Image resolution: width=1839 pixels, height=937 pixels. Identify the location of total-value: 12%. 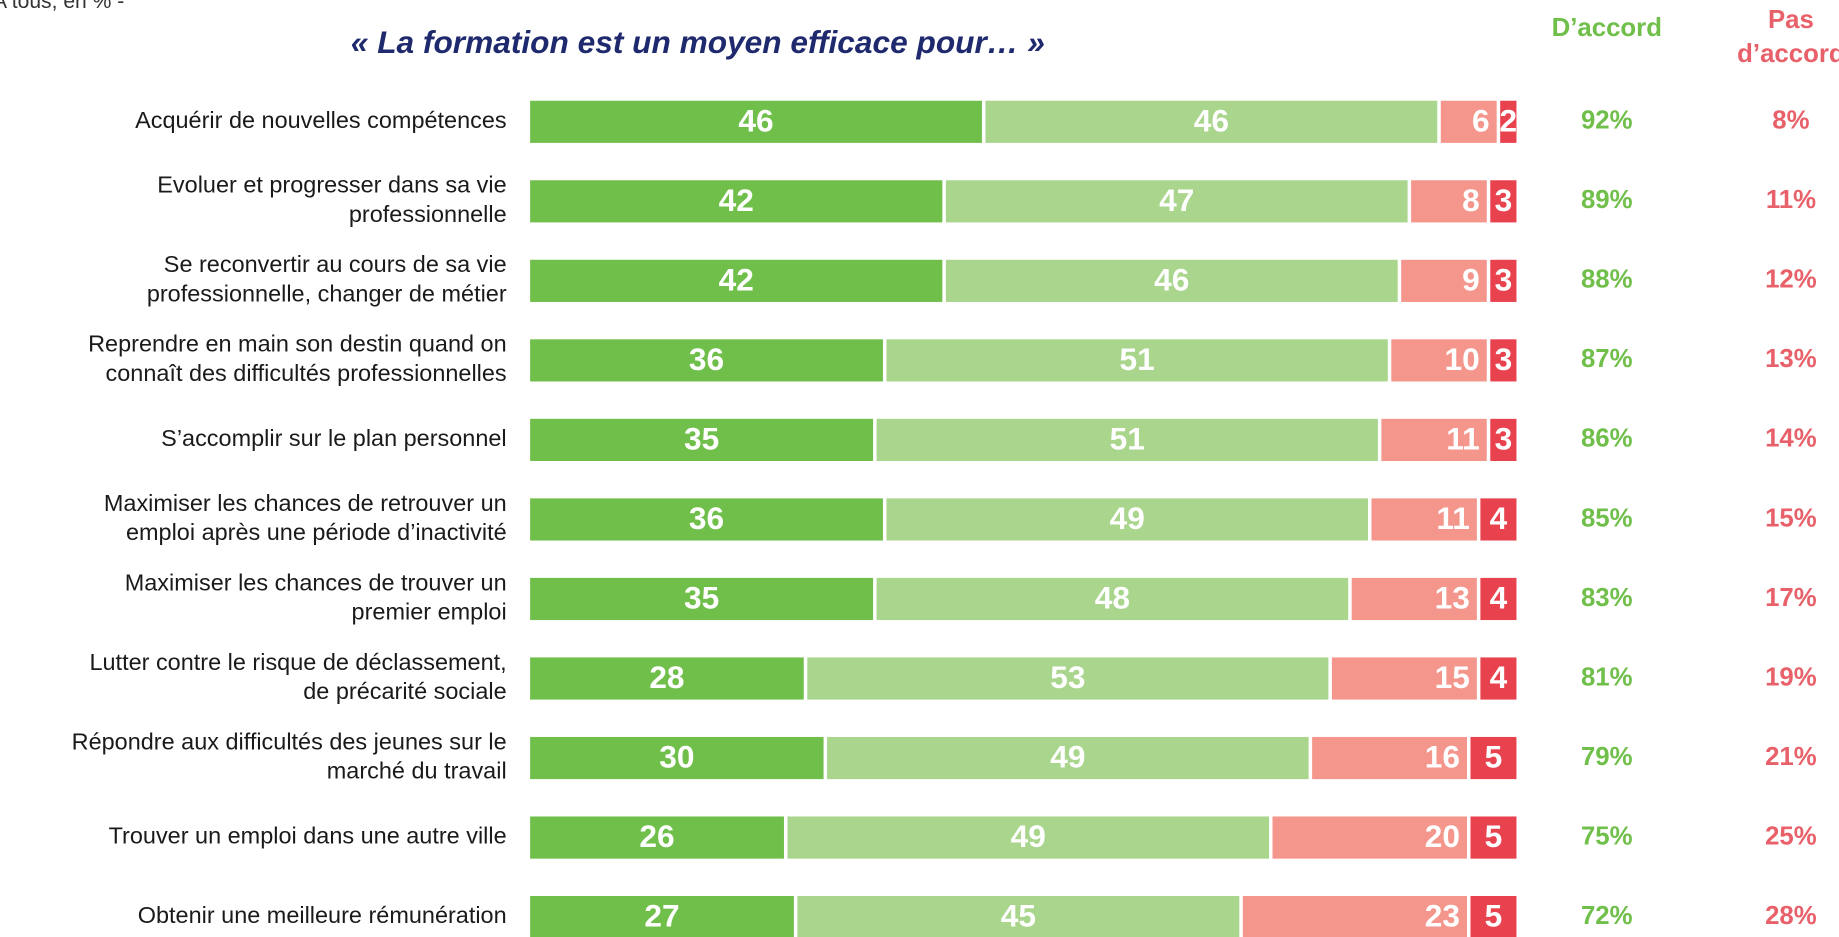
(1791, 280).